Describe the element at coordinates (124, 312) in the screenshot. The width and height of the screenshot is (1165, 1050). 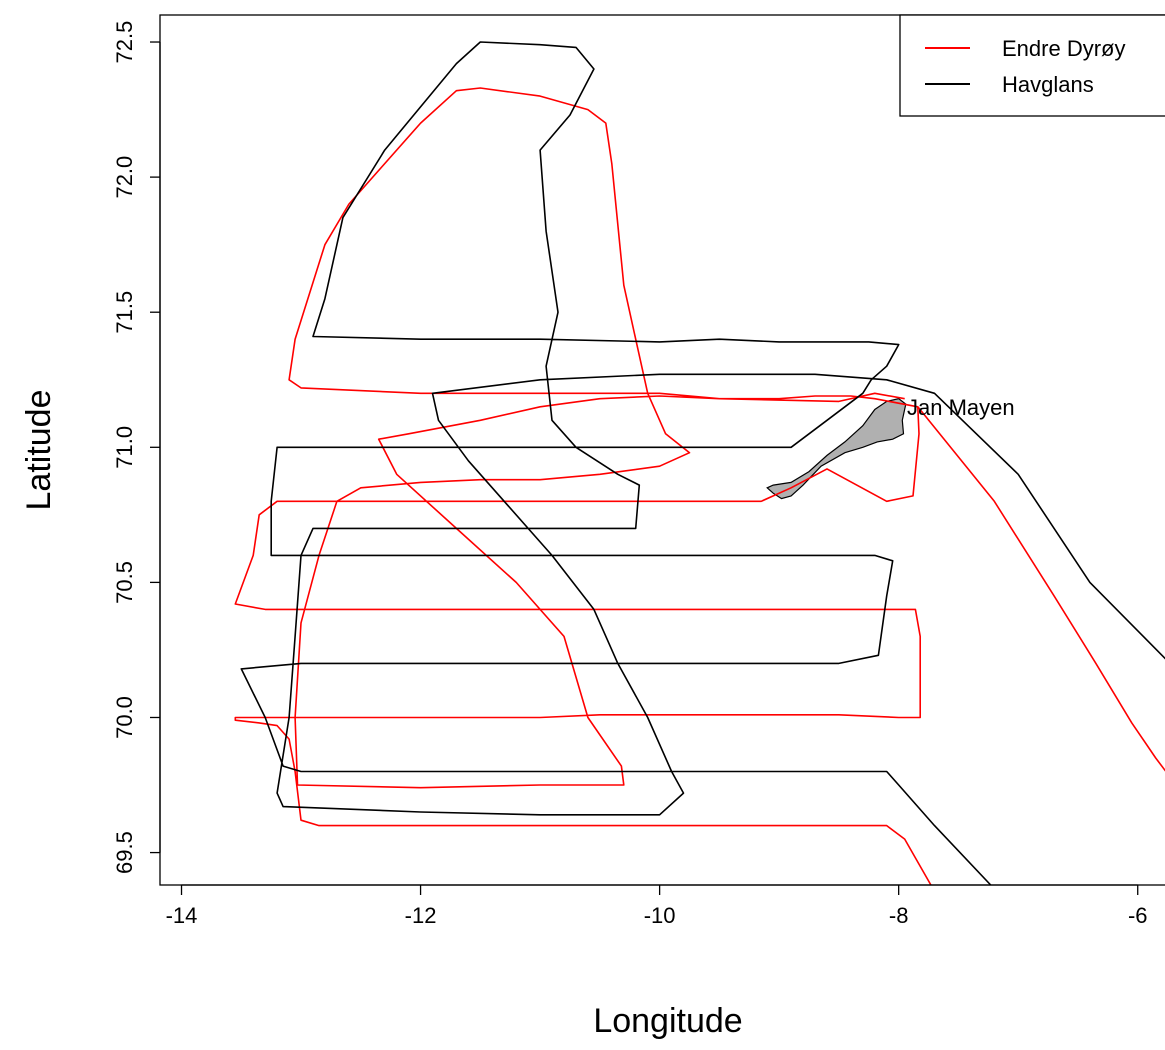
I see `y-tick-label: 71.5` at that location.